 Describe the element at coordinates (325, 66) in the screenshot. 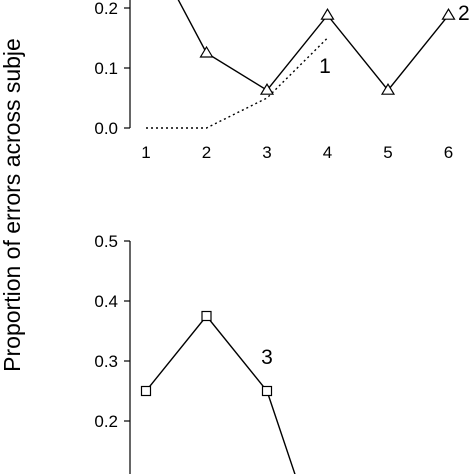

I see `series-1-label: 1` at that location.